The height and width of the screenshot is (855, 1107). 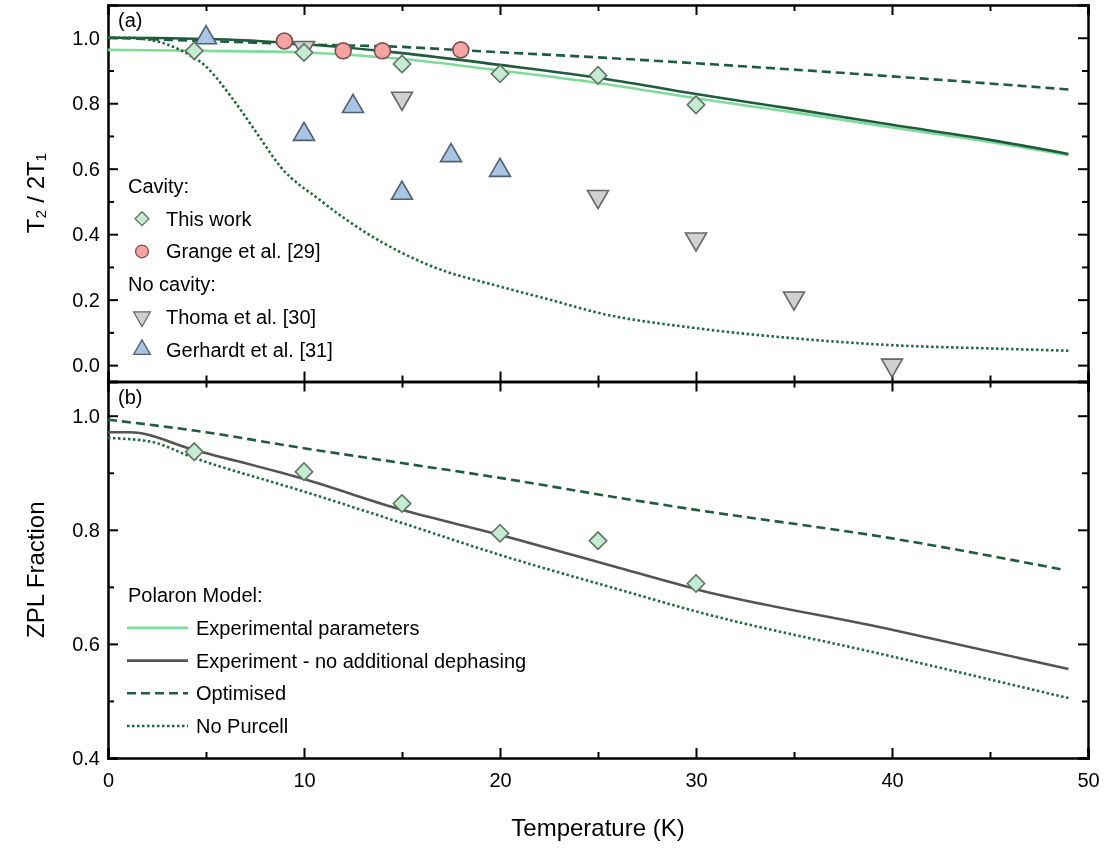 What do you see at coordinates (1088, 780) in the screenshot?
I see `x-tick-label: 50` at bounding box center [1088, 780].